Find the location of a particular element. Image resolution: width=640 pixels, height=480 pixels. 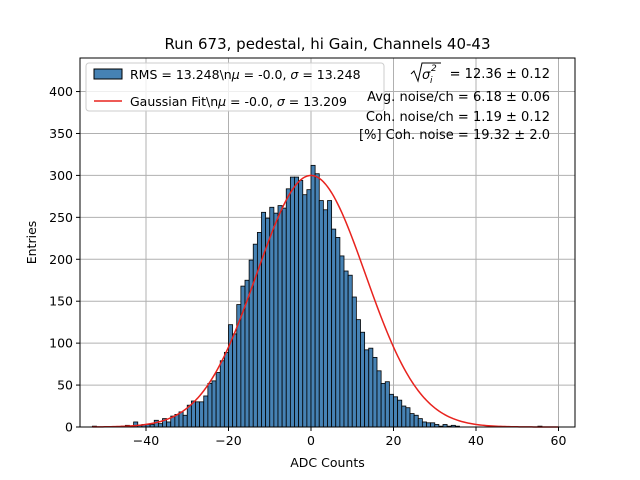

sigma-subscript: i is located at coordinates (431, 81).